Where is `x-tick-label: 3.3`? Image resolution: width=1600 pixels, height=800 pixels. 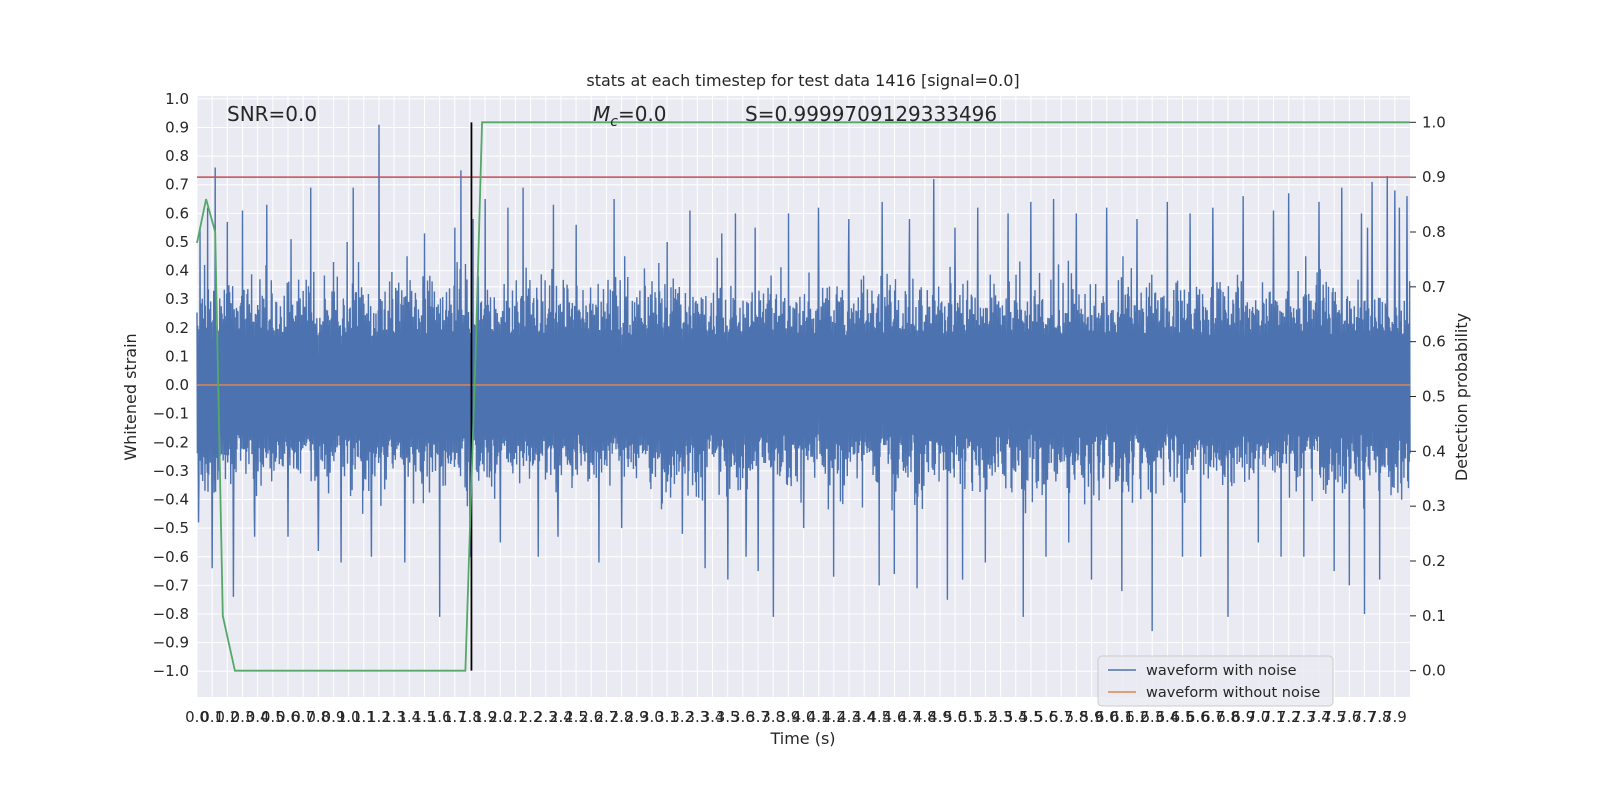 x-tick-label: 3.3 is located at coordinates (697, 717).